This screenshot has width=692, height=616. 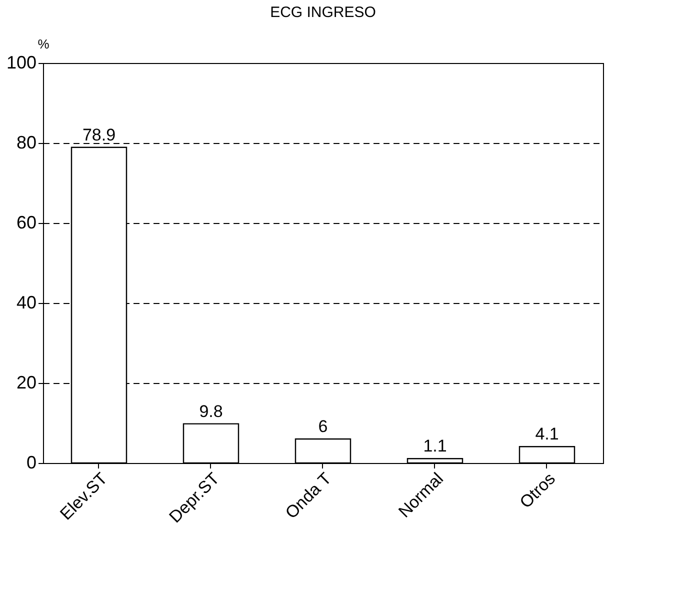 What do you see at coordinates (99, 134) in the screenshot?
I see `data-label: 78.9` at bounding box center [99, 134].